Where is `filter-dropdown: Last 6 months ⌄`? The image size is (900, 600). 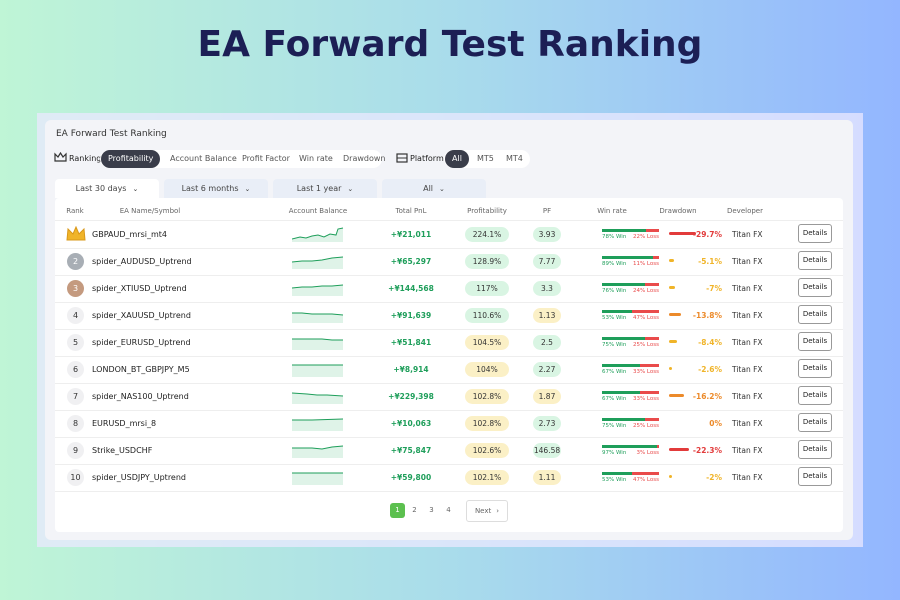
filter-dropdown: Last 6 months ⌄ is located at coordinates (216, 188).